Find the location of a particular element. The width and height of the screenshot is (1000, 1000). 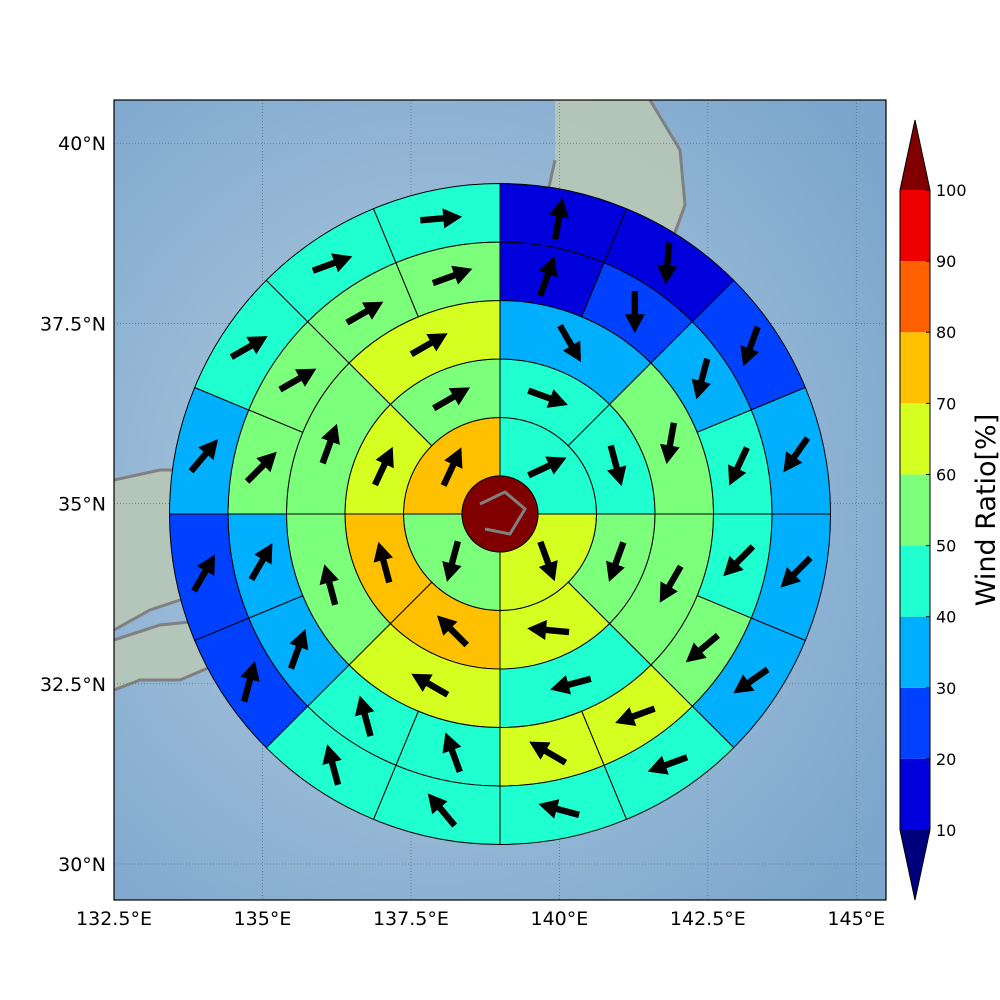

latitude-ticks: 30°N 32.5°N 35°N 37.5°N 40°N is located at coordinates (73, 504).